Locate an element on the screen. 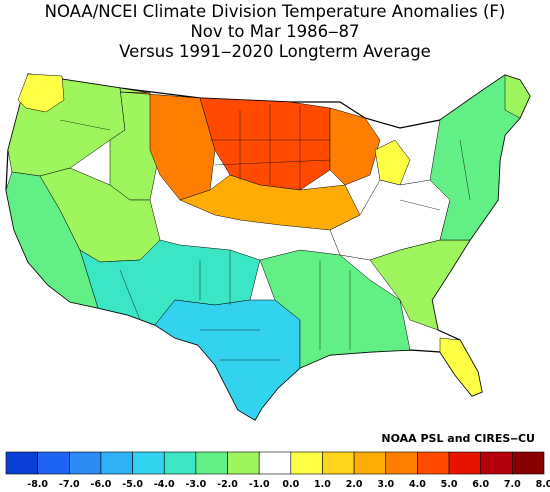 Image resolution: width=550 pixels, height=492 pixels. region-washington-coast is located at coordinates (41, 93).